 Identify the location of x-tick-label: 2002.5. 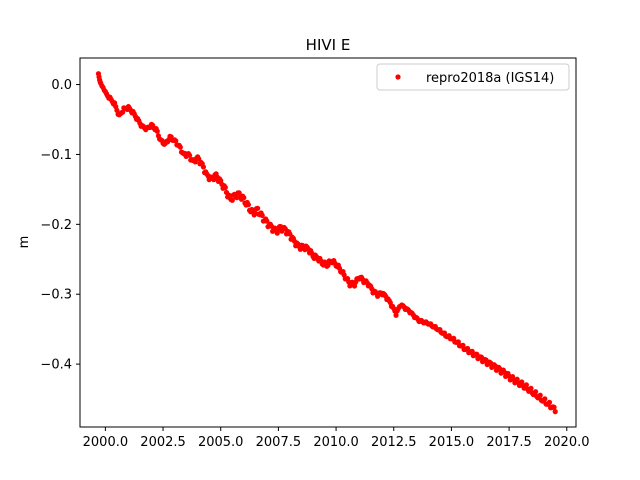
(163, 442).